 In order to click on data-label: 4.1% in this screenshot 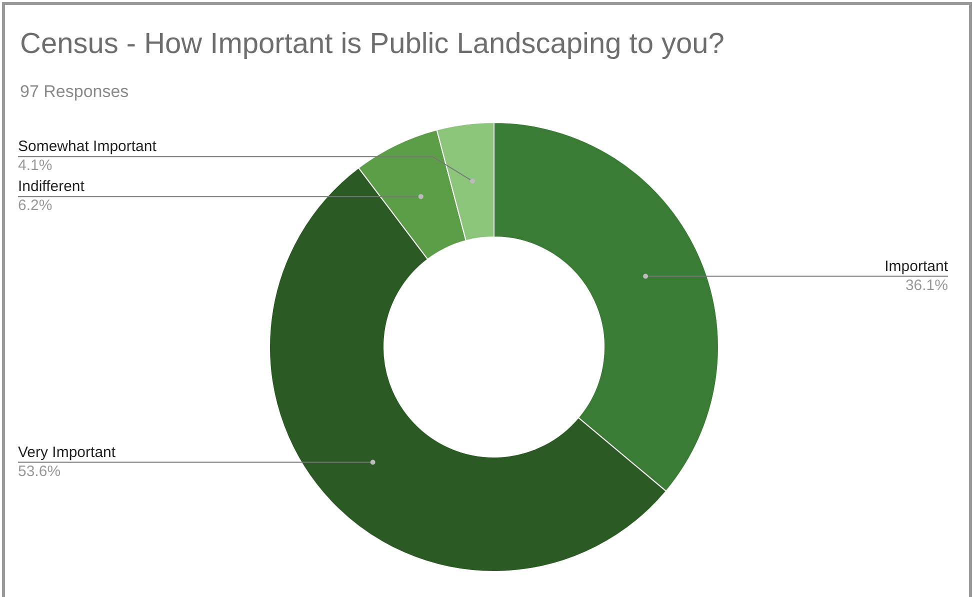, I will do `click(35, 165)`.